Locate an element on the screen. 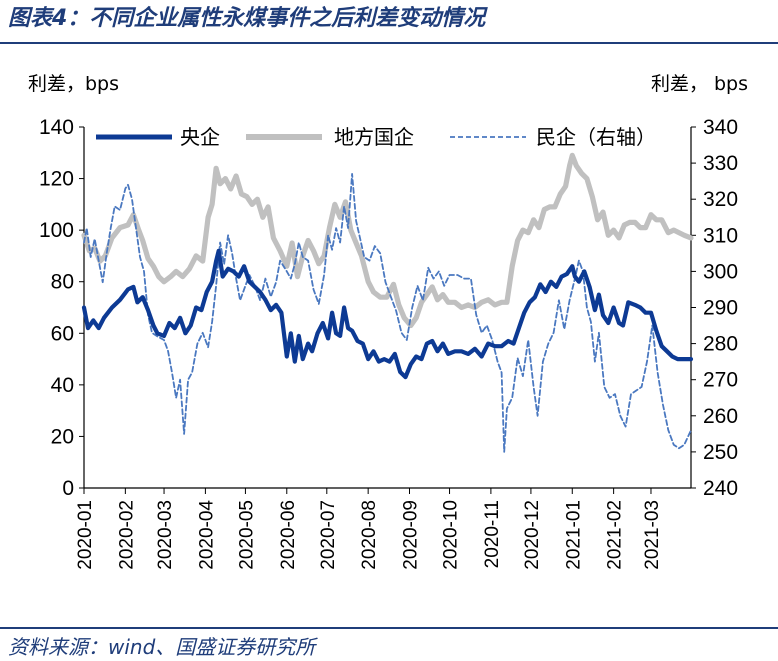 The height and width of the screenshot is (661, 778). x-tick-label: 2020-10 is located at coordinates (451, 535).